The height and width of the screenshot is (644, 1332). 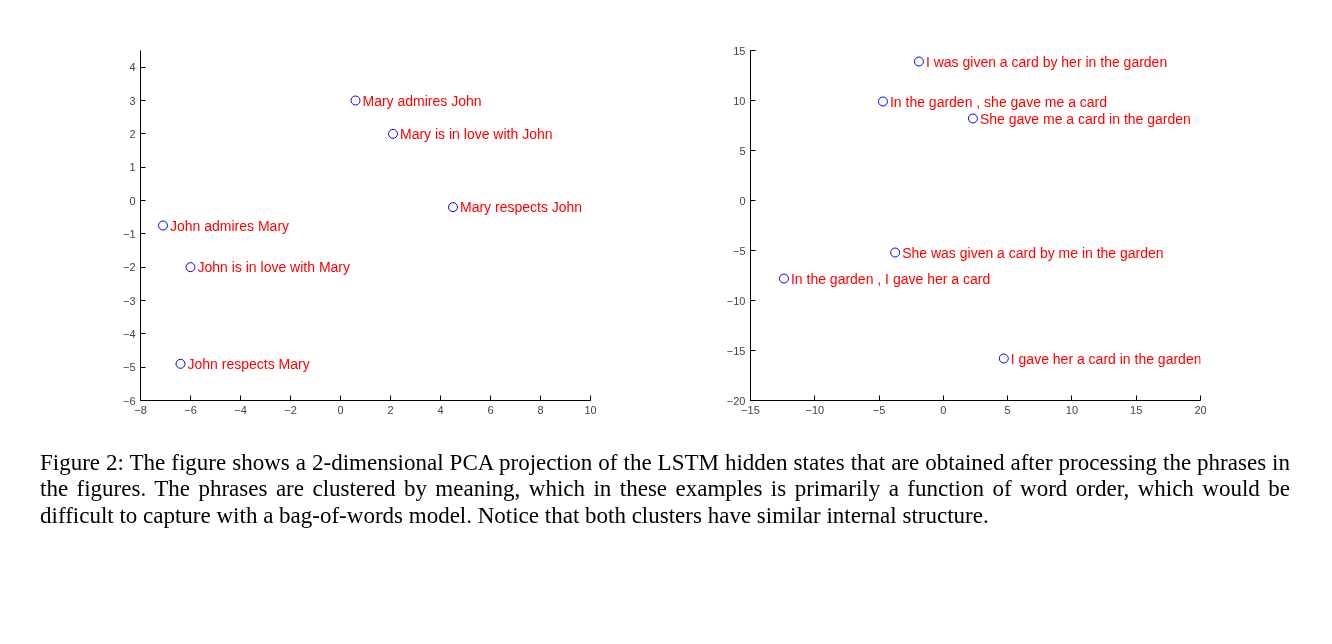 I want to click on y-tick-label: −6, so click(x=129, y=400).